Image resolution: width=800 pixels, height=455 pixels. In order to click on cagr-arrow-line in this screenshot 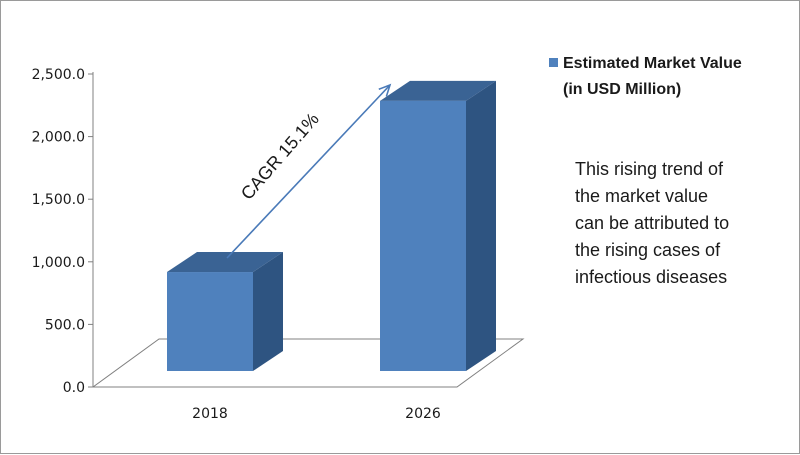, I will do `click(308, 171)`.